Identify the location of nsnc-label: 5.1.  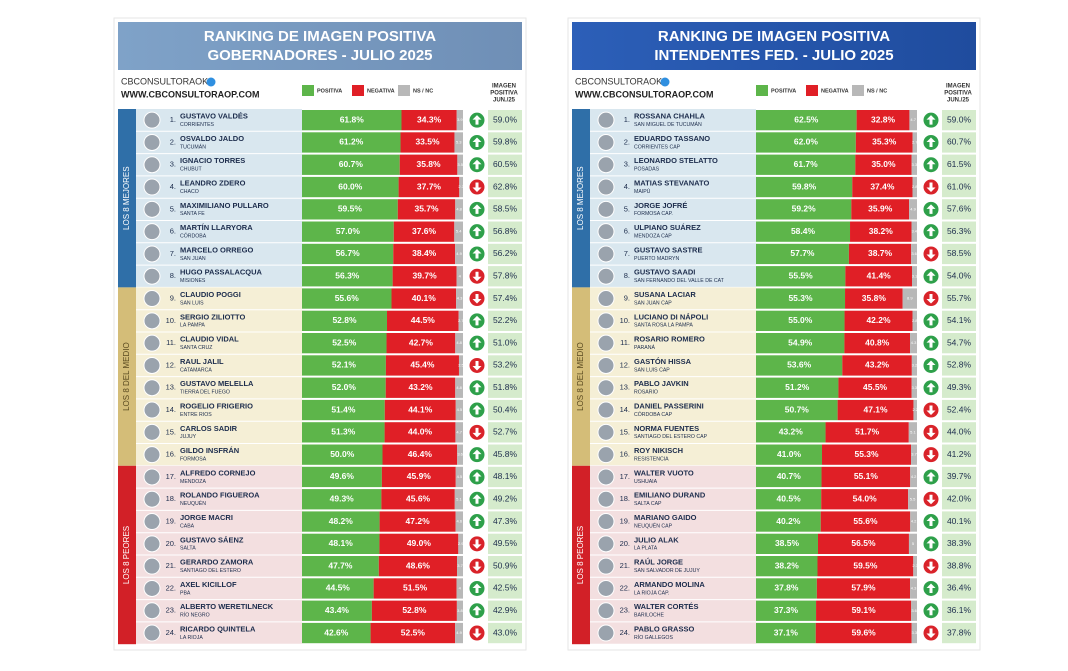
(459, 498).